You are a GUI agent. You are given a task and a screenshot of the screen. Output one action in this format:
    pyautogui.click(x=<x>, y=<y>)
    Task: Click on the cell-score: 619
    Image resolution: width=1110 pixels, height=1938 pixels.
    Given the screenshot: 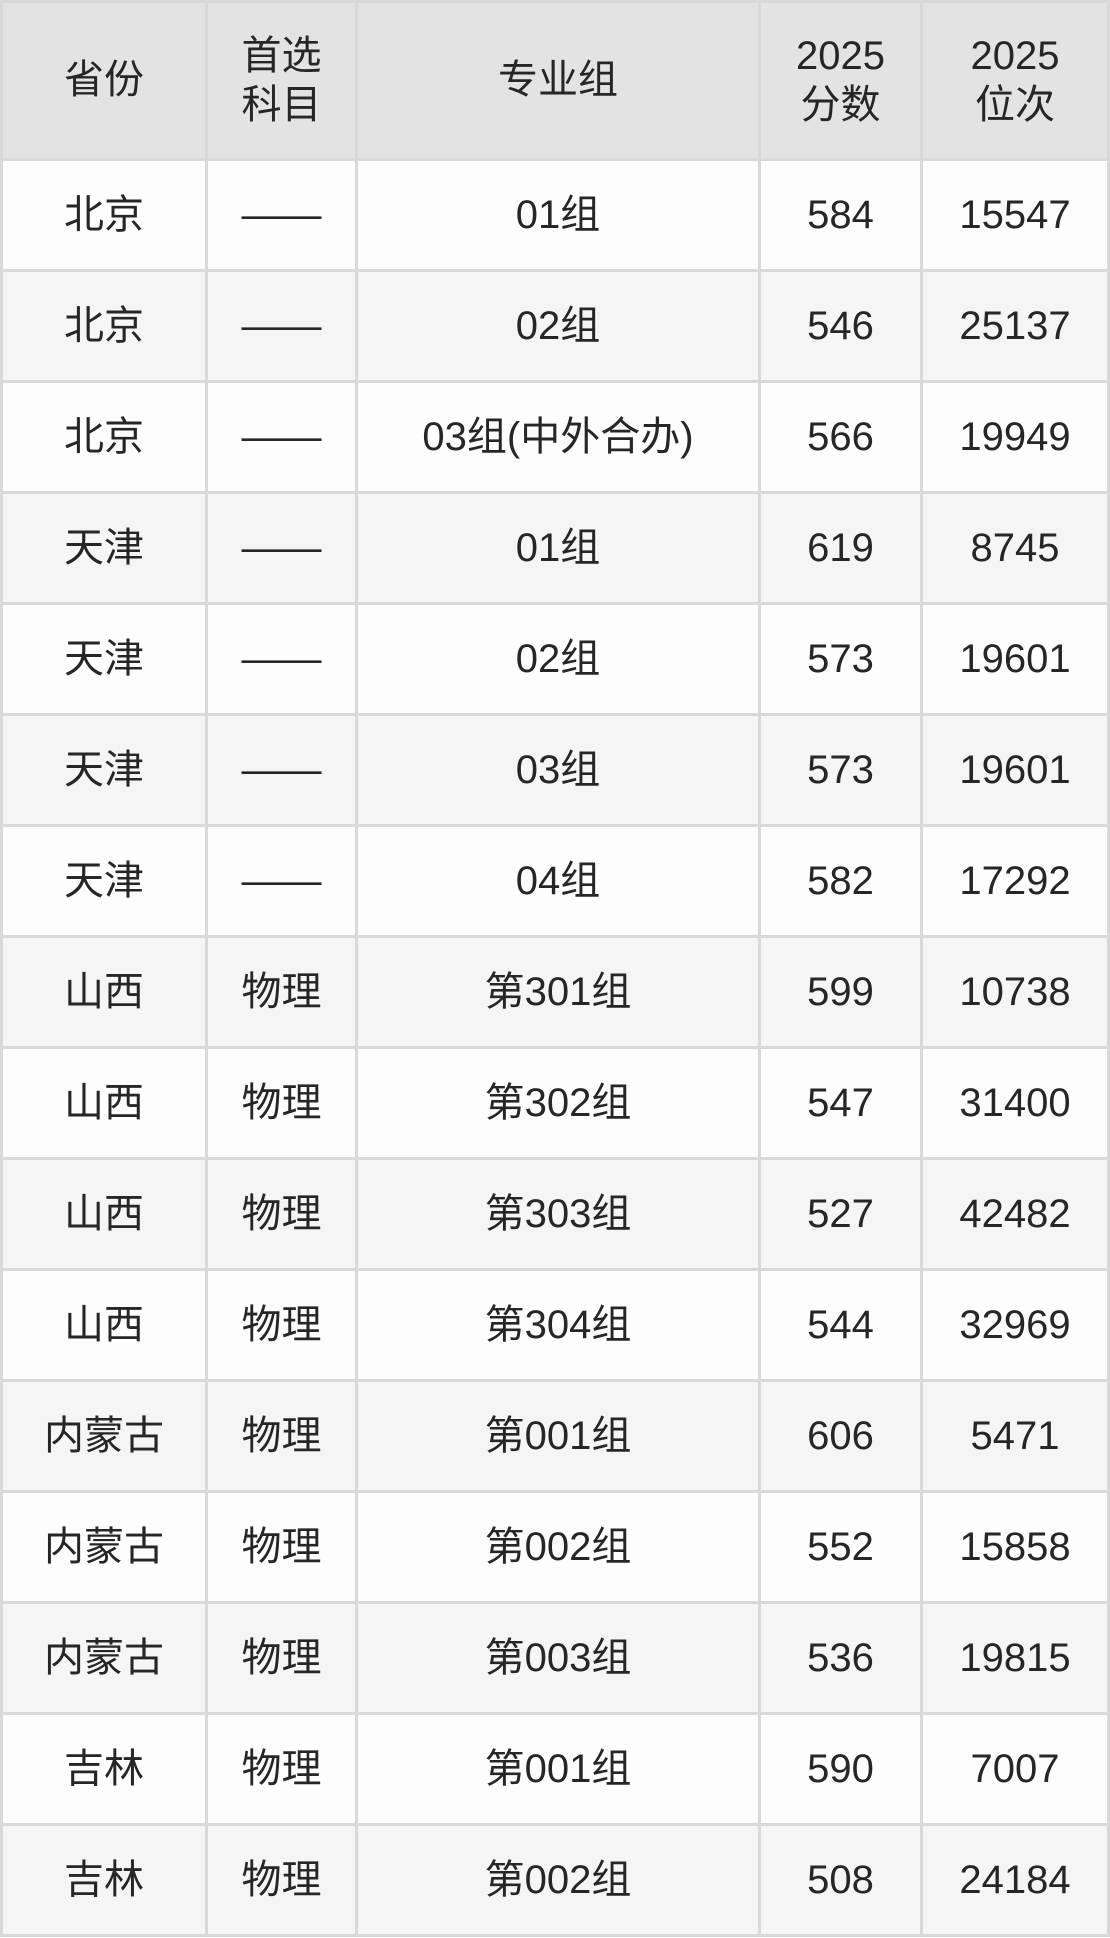 What is the action you would take?
    pyautogui.click(x=840, y=548)
    